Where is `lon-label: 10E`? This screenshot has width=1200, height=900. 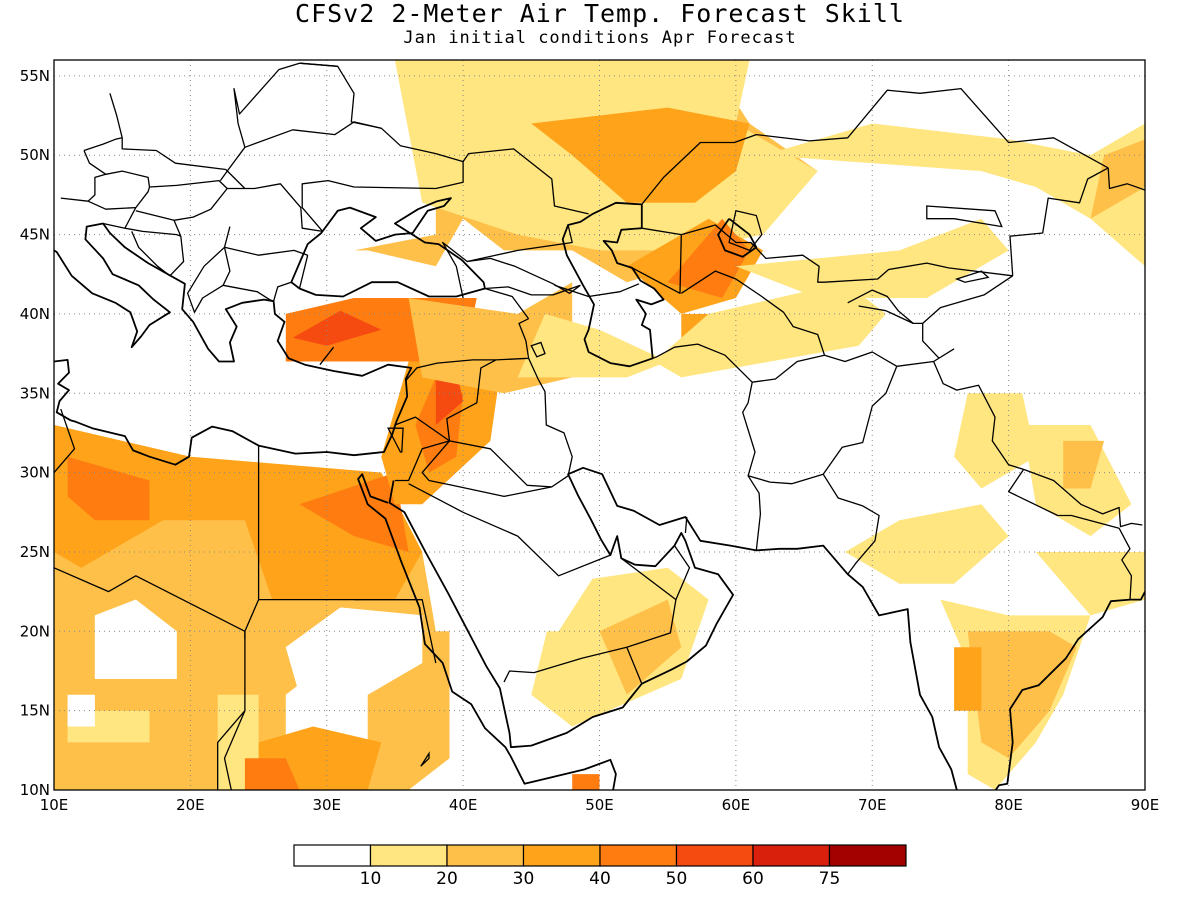
lon-label: 10E is located at coordinates (54, 805).